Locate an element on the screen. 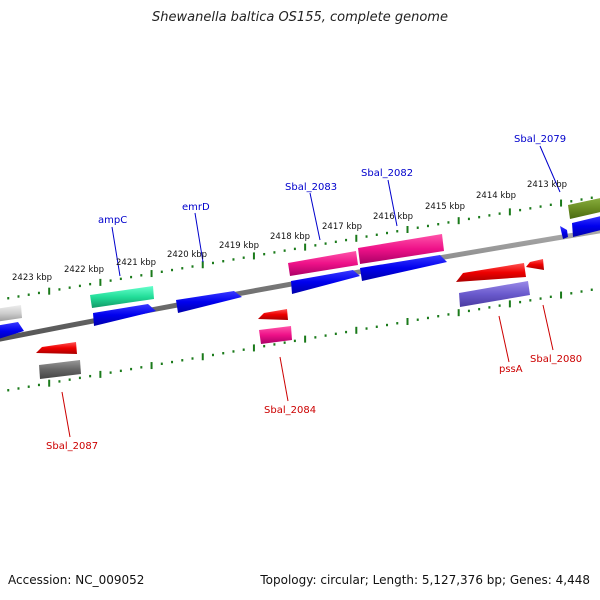 The image size is (600, 600). tick-label: 2418 kbp is located at coordinates (290, 237).